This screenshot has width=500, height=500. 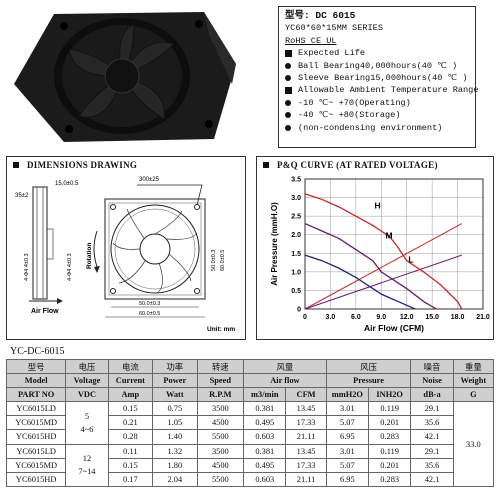 I want to click on pressure-in-cell: 0.283, so click(x=390, y=437).